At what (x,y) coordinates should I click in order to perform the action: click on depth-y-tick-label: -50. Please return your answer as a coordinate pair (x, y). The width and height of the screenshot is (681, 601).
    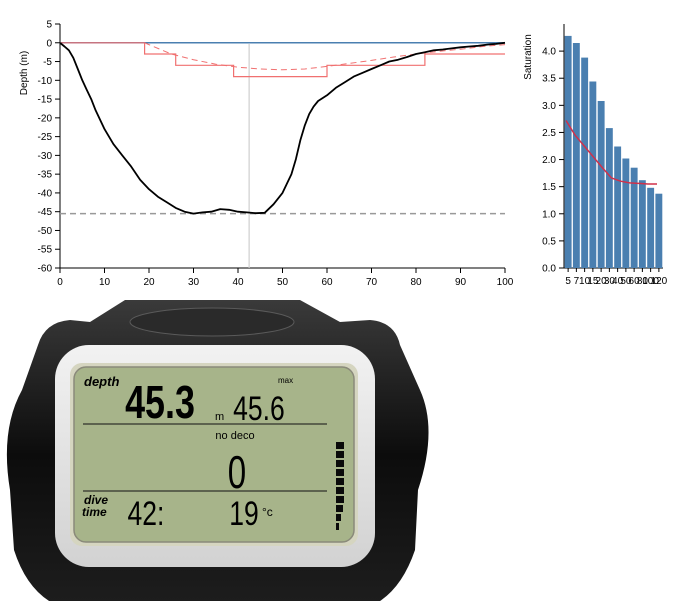
    Looking at the image, I should click on (45, 231).